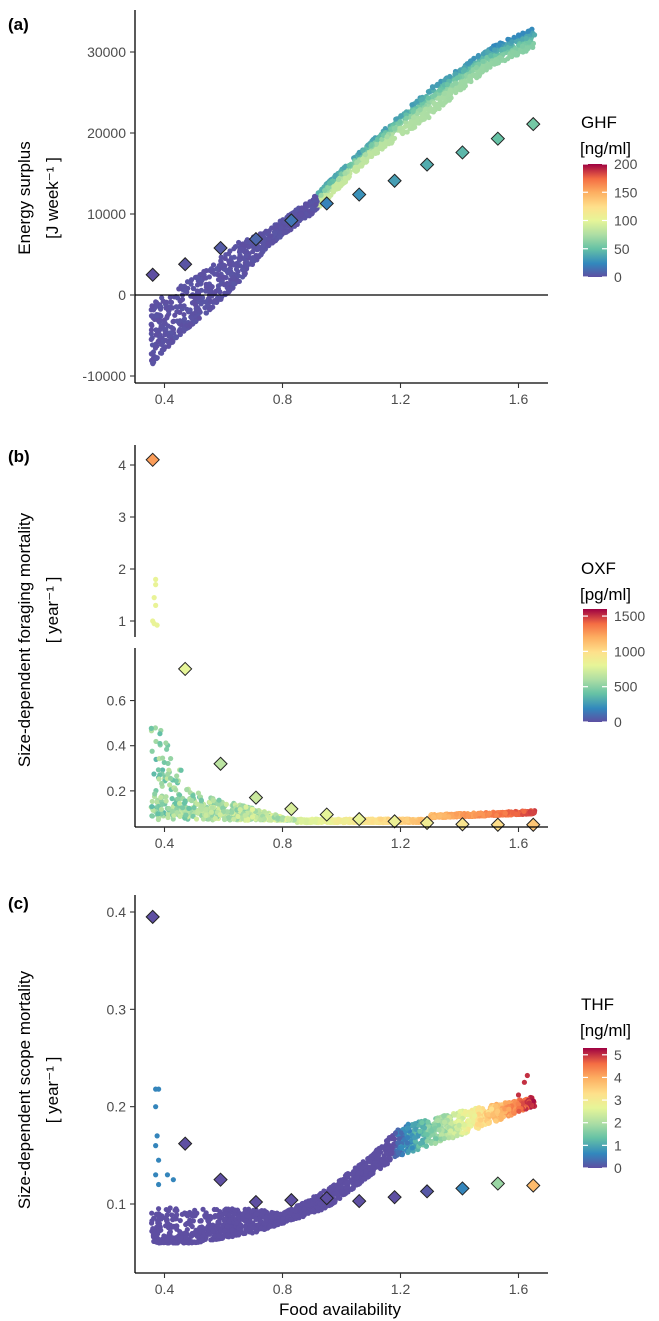 Image resolution: width=659 pixels, height=1321 pixels. What do you see at coordinates (165, 399) in the screenshot?
I see `x-tick-label: 0.4` at bounding box center [165, 399].